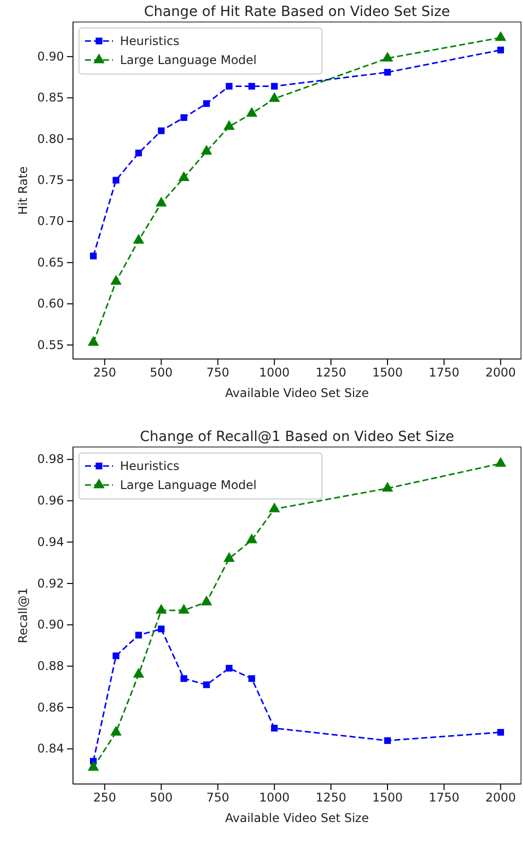  What do you see at coordinates (50, 749) in the screenshot?
I see `y-tick-label: 0.84` at bounding box center [50, 749].